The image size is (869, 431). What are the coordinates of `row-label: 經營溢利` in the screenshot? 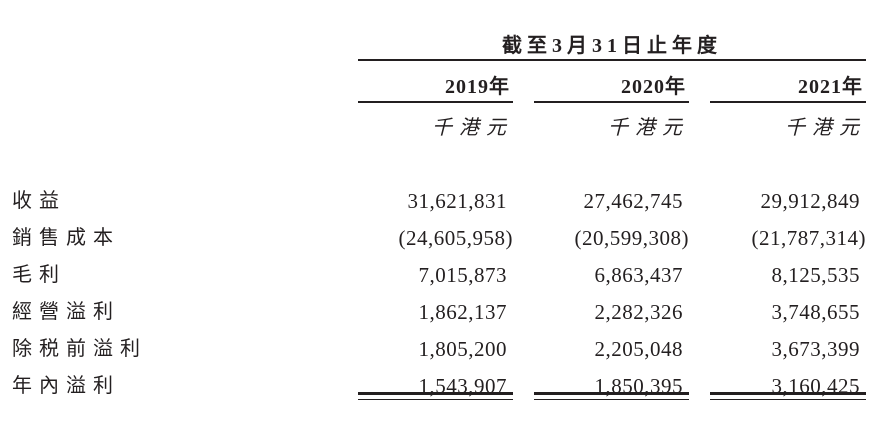 It's located at (66, 311).